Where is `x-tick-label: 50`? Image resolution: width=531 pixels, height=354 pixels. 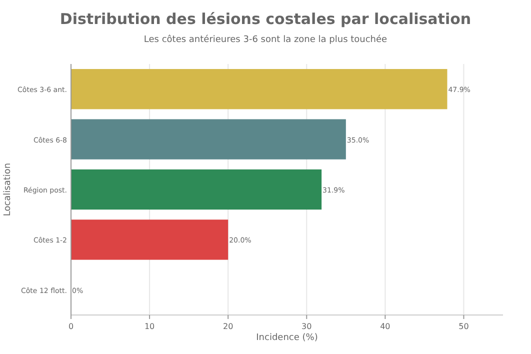 x-tick-label: 50 is located at coordinates (463, 326).